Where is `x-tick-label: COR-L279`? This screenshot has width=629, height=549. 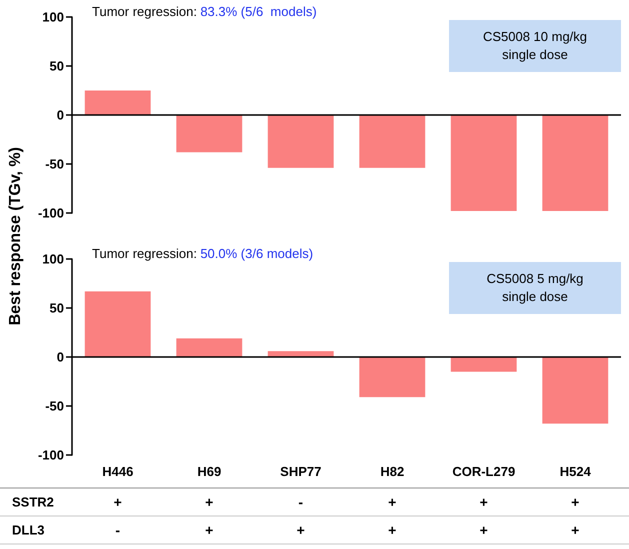
x-tick-label: COR-L279 is located at coordinates (484, 471).